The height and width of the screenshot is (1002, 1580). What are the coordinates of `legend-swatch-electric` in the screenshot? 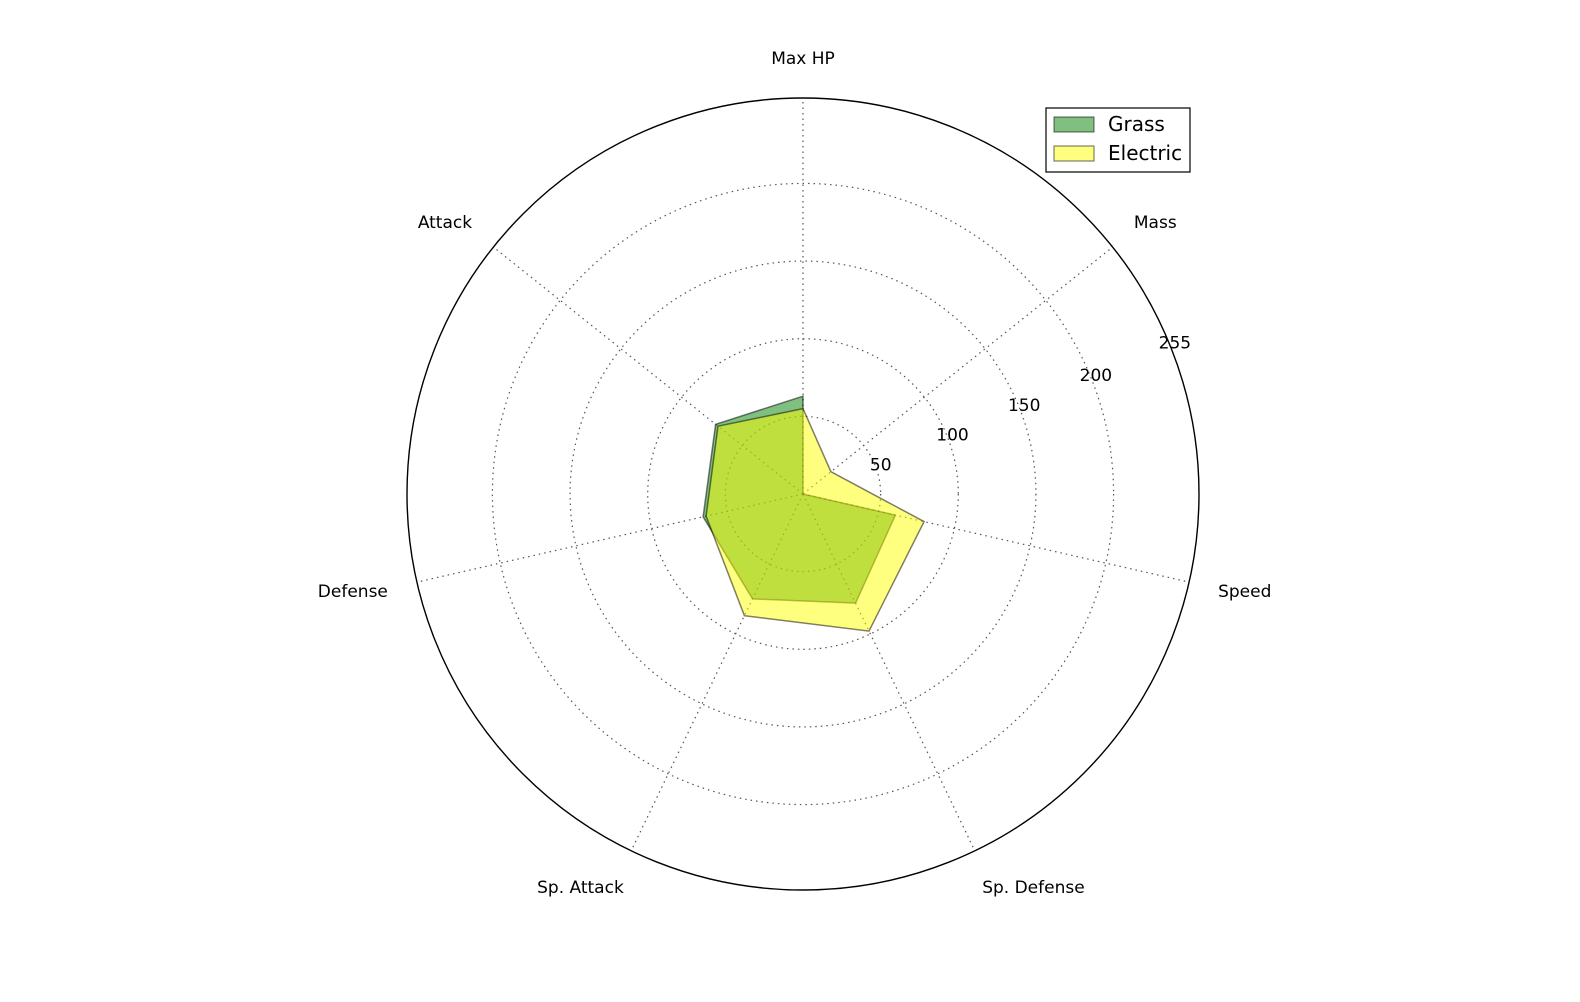 It's located at (1074, 153).